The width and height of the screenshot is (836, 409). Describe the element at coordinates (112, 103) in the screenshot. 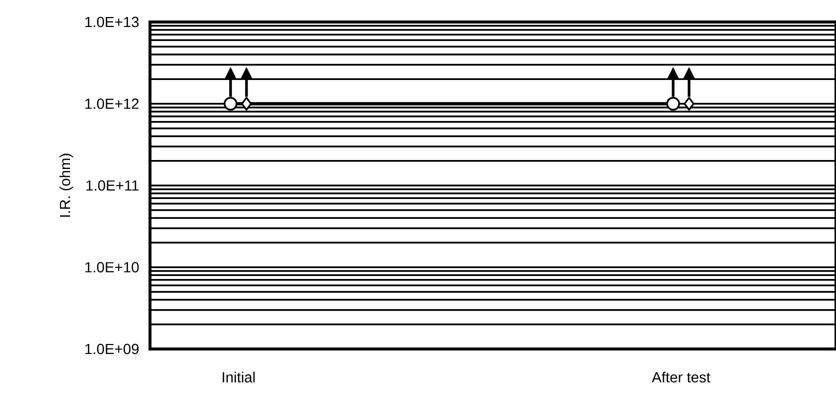

I see `y-tick-label: 1.0E+12` at that location.